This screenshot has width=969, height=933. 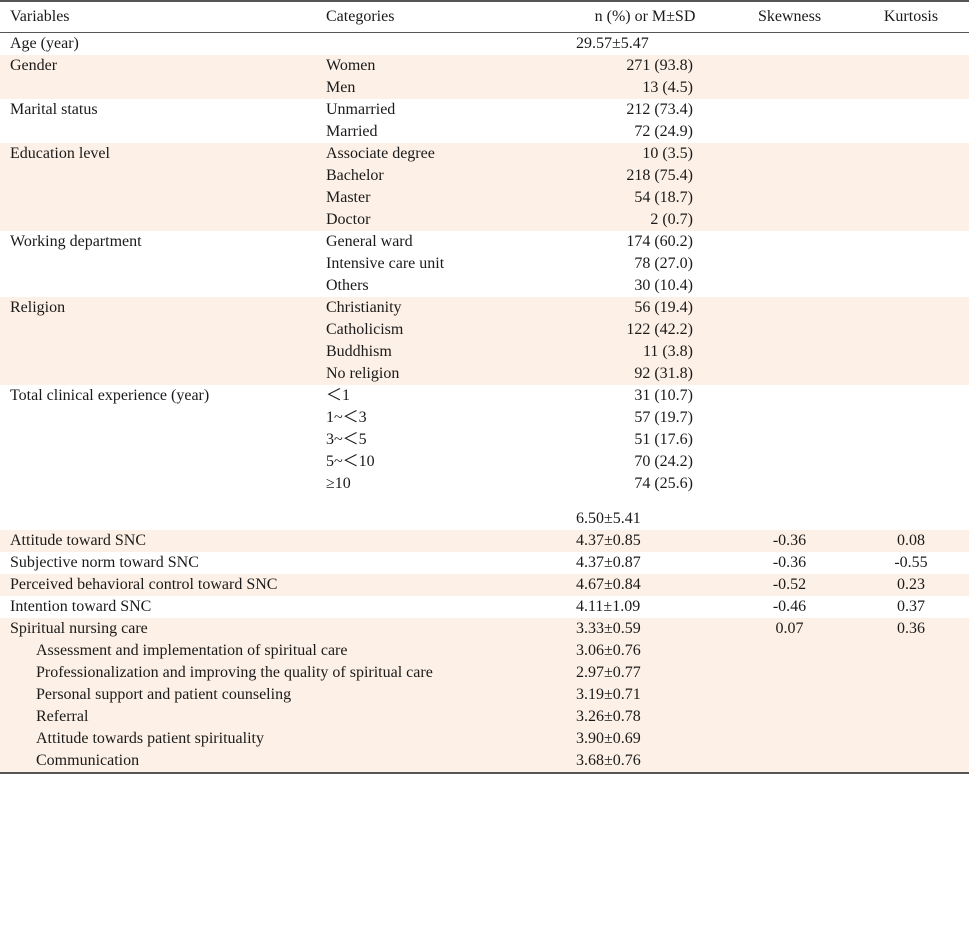 I want to click on row-value: 4.11±1.09, so click(x=608, y=606).